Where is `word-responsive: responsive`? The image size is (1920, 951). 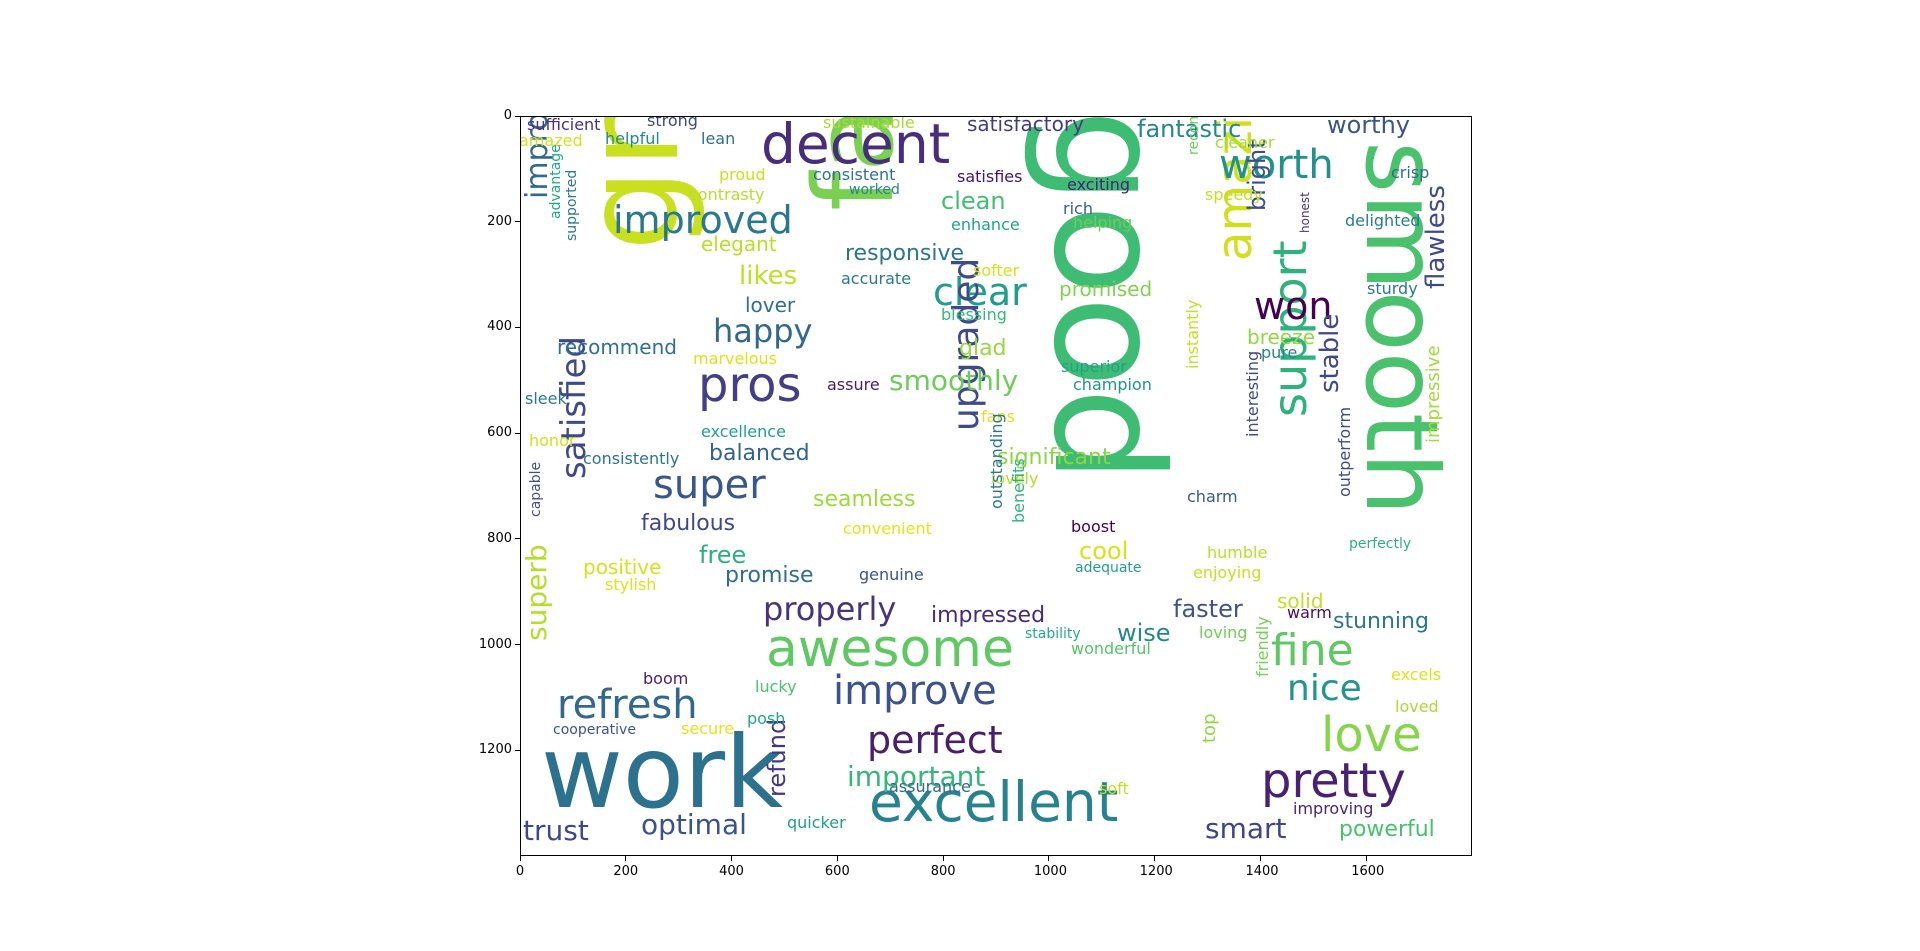
word-responsive: responsive is located at coordinates (905, 253).